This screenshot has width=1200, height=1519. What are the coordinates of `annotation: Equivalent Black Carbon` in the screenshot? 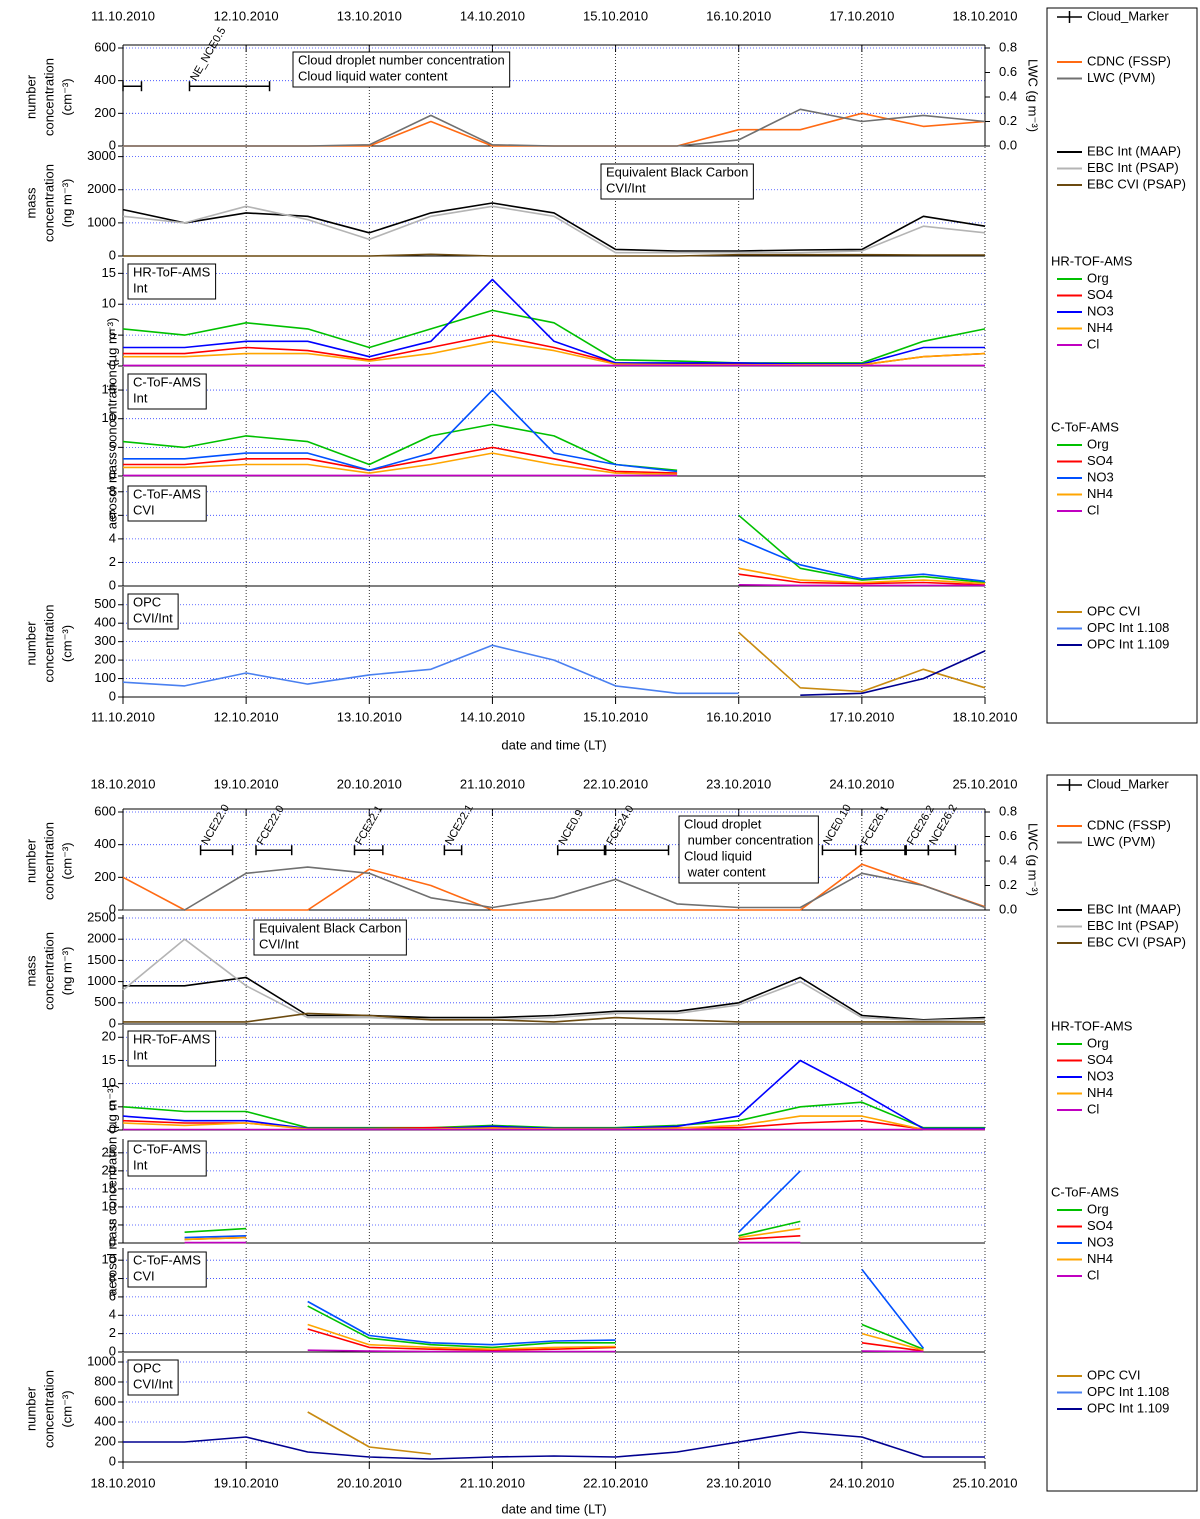 It's located at (677, 171).